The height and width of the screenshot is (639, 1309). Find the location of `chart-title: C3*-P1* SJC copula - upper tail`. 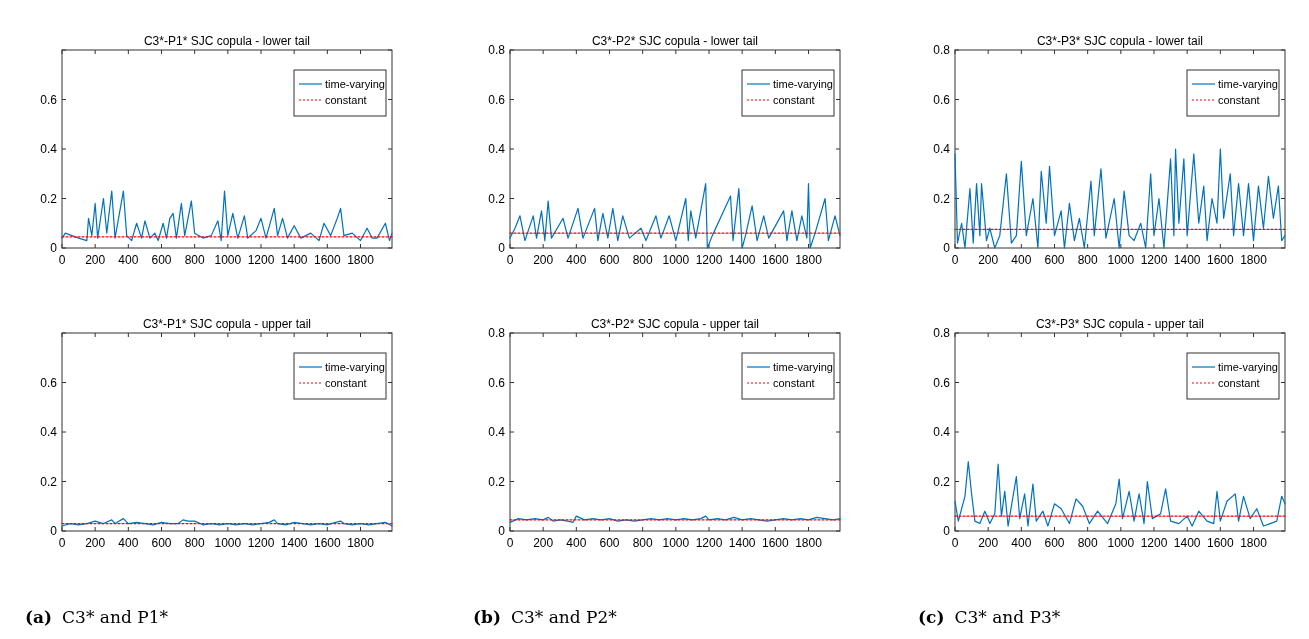

chart-title: C3*-P1* SJC copula - upper tail is located at coordinates (227, 324).